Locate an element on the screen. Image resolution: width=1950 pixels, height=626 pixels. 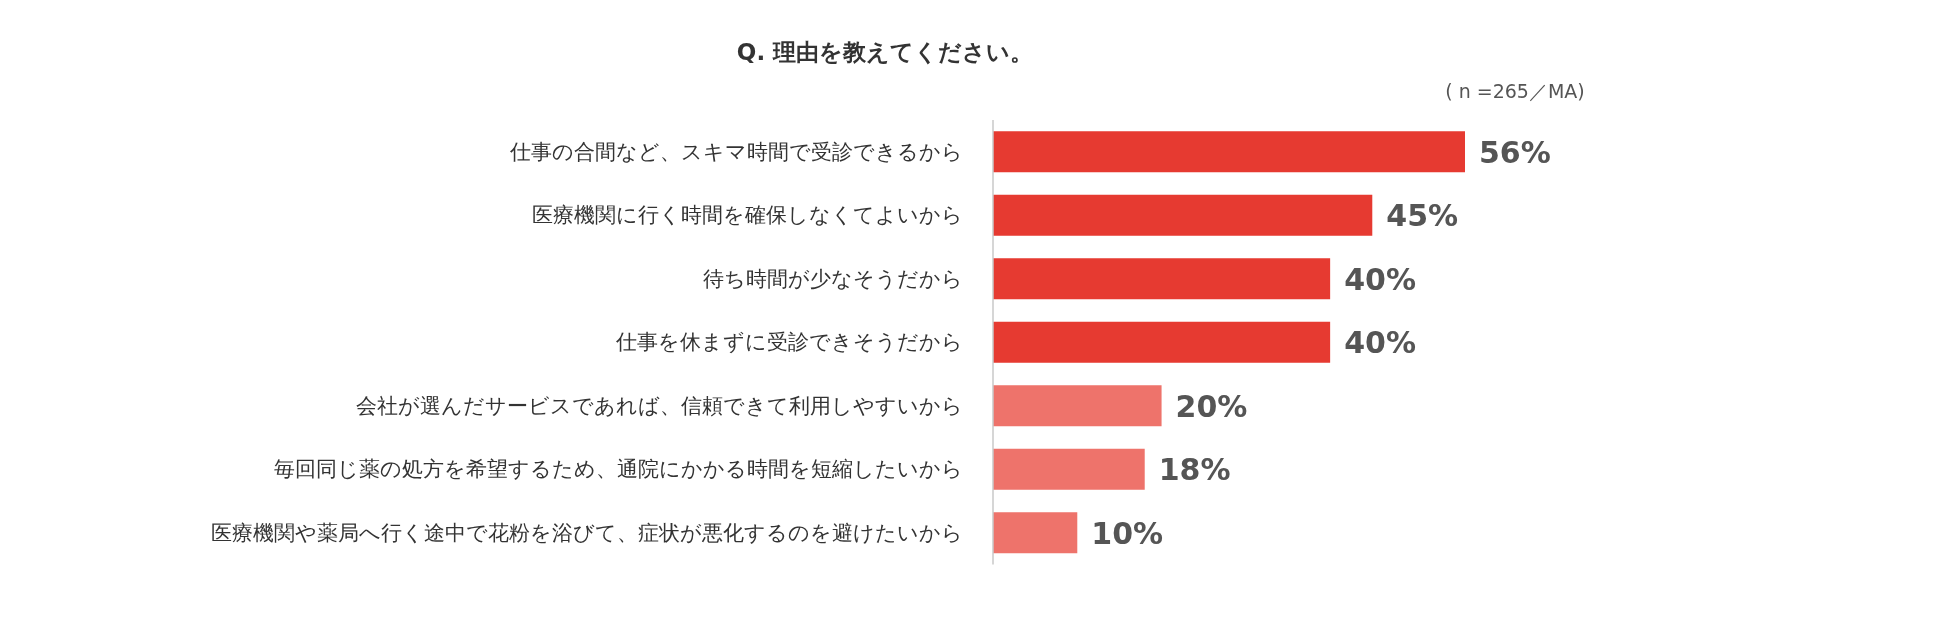
y-tick-label: 医療機関や薬局へ行く途中で花粉を浴びて、症状が悪化するのを避けたいから is located at coordinates (587, 532).